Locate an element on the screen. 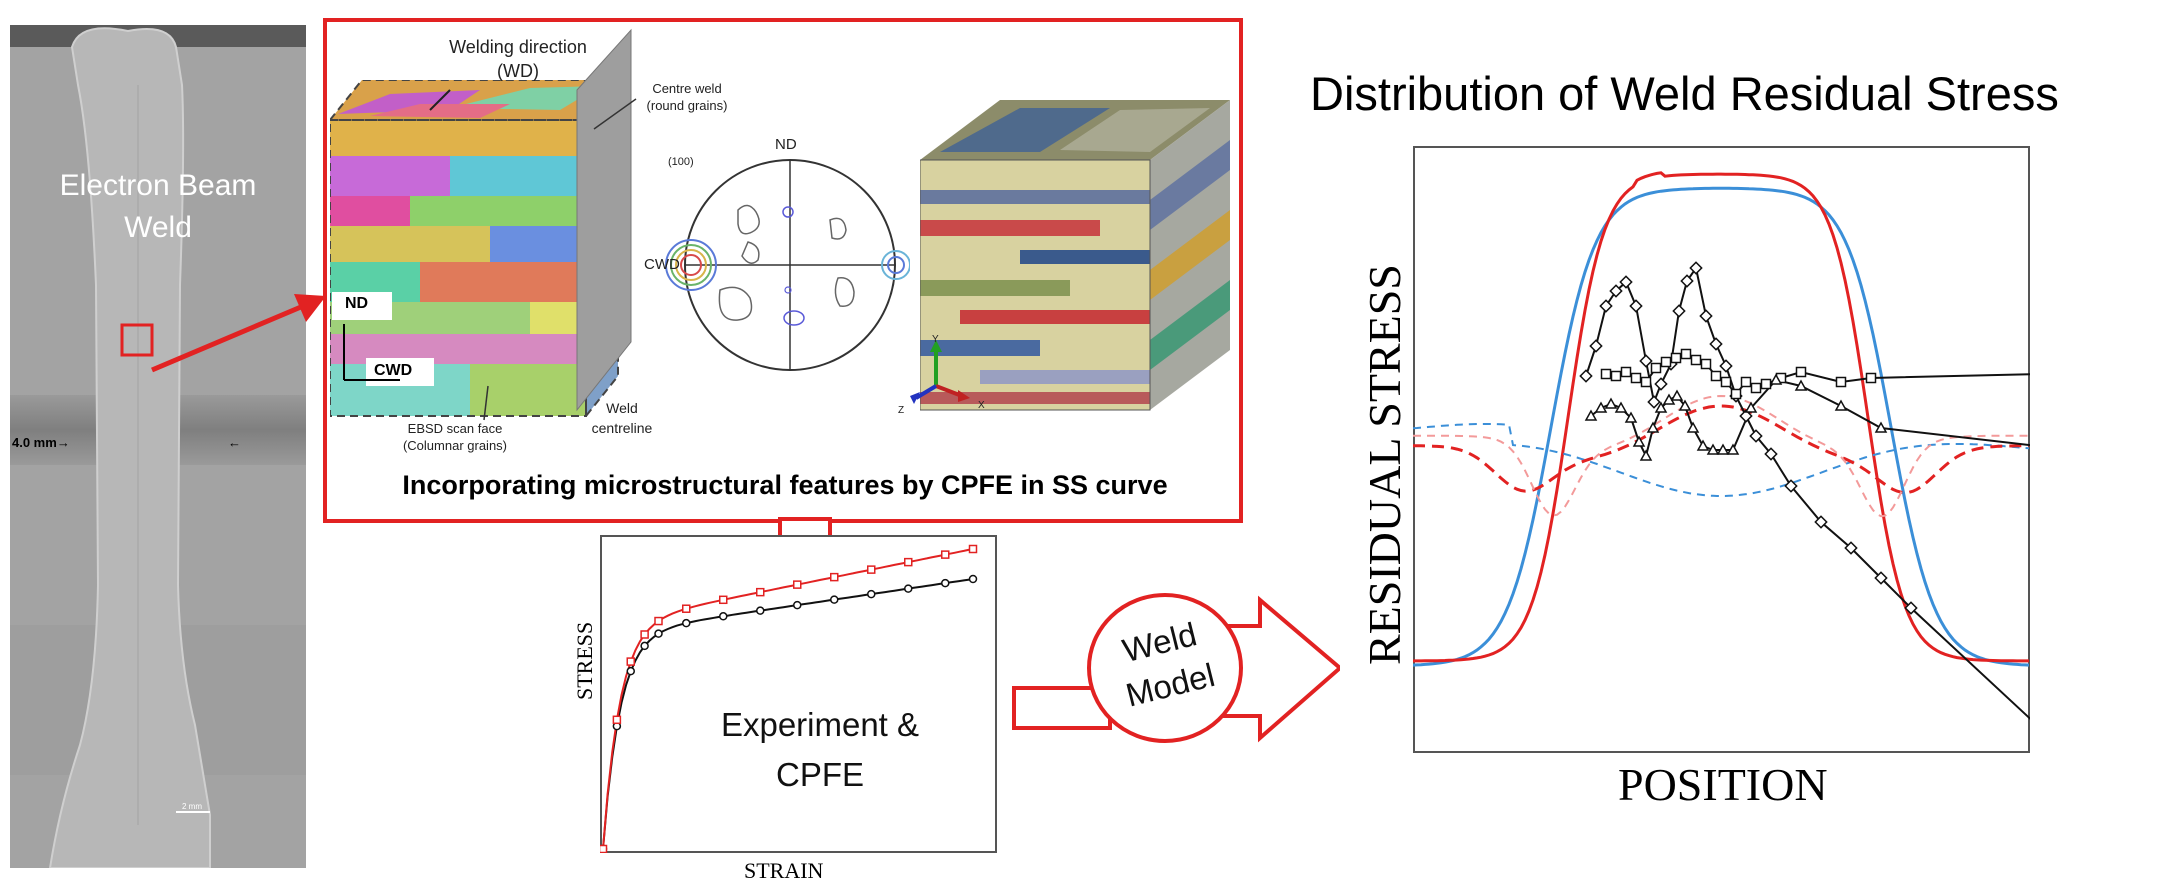 This screenshot has width=2162, height=886. rs-markers is located at coordinates (1748, 438).